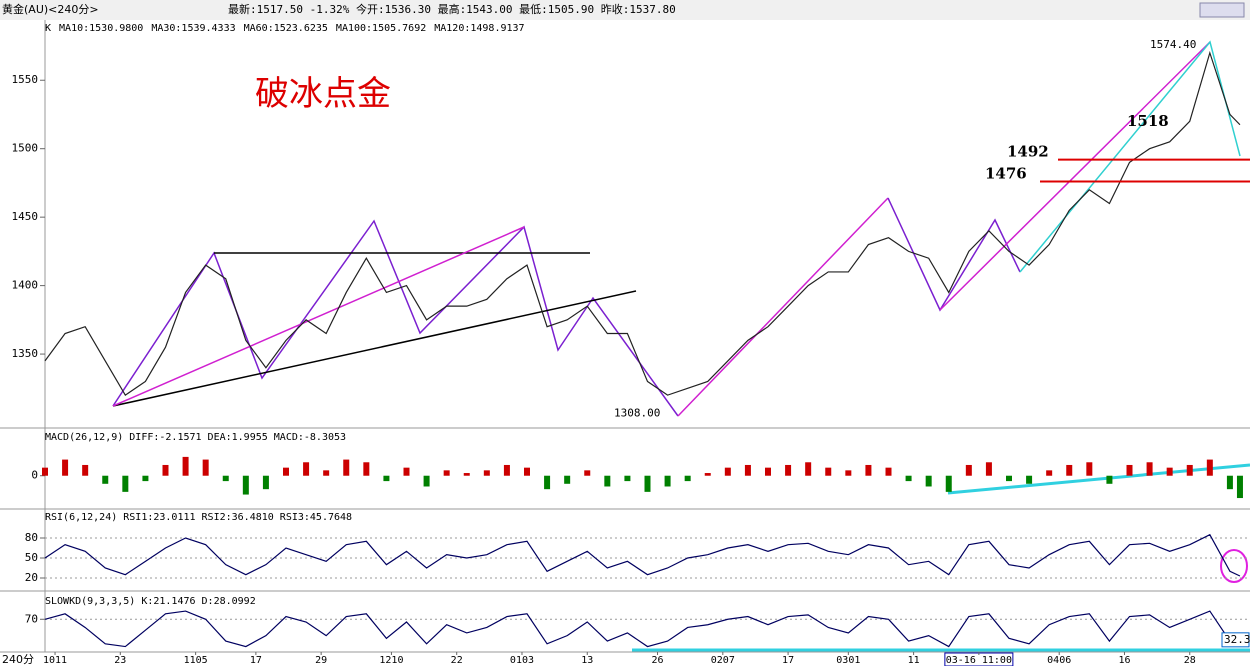 Image resolution: width=1250 pixels, height=666 pixels. Describe the element at coordinates (31, 557) in the screenshot. I see `y-tick-label: 50` at that location.